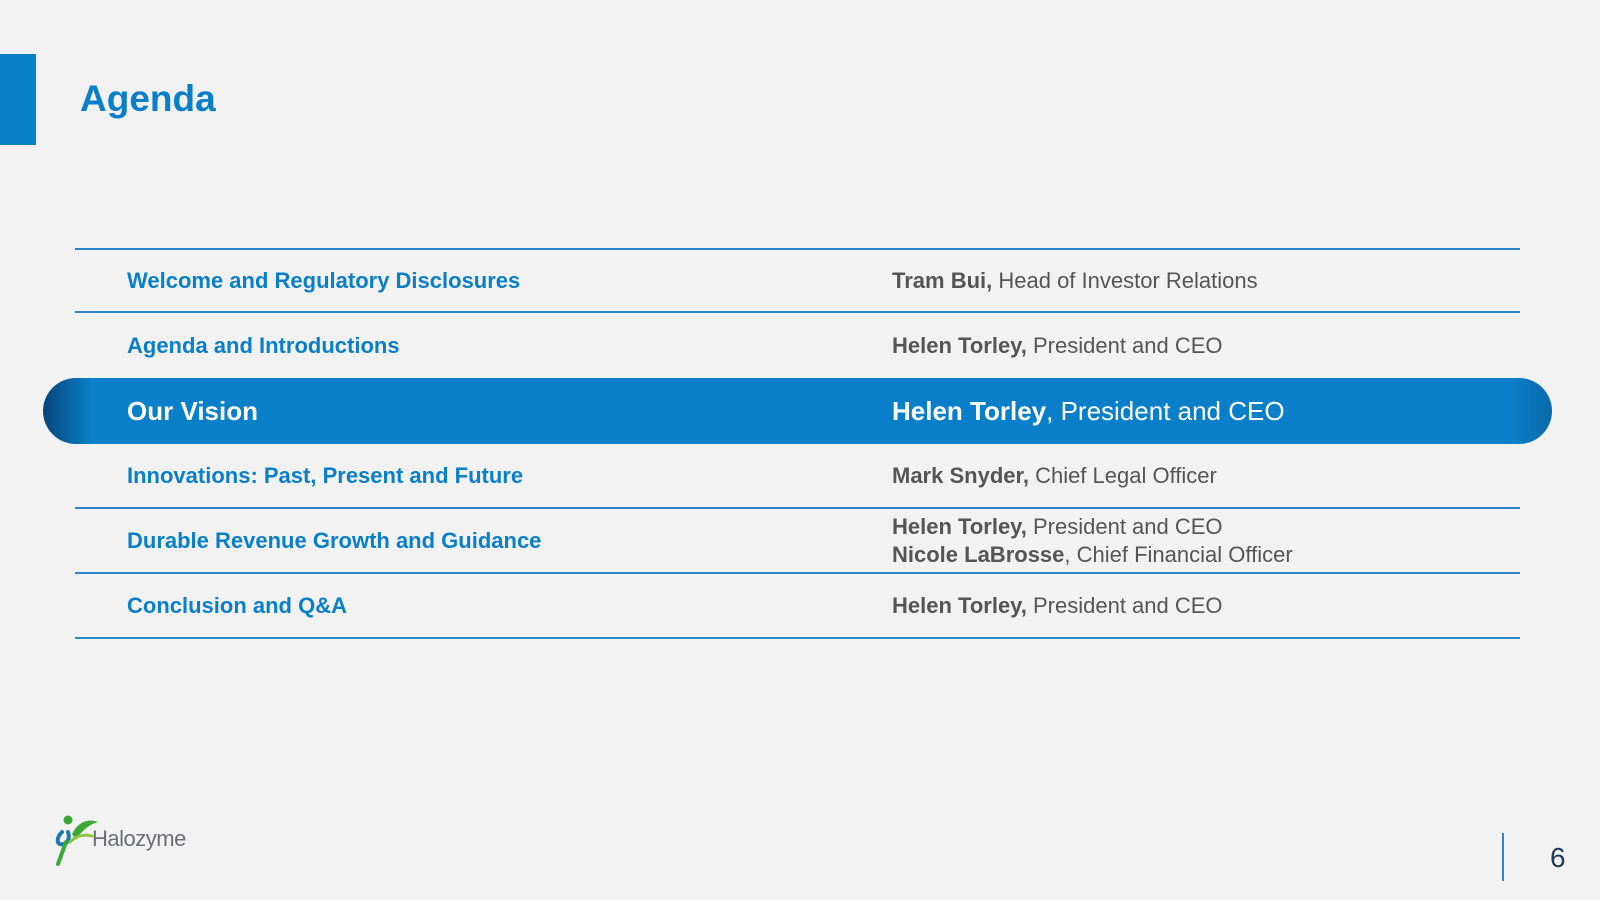  What do you see at coordinates (263, 345) in the screenshot?
I see `agenda-topic: Agenda and Introductions` at bounding box center [263, 345].